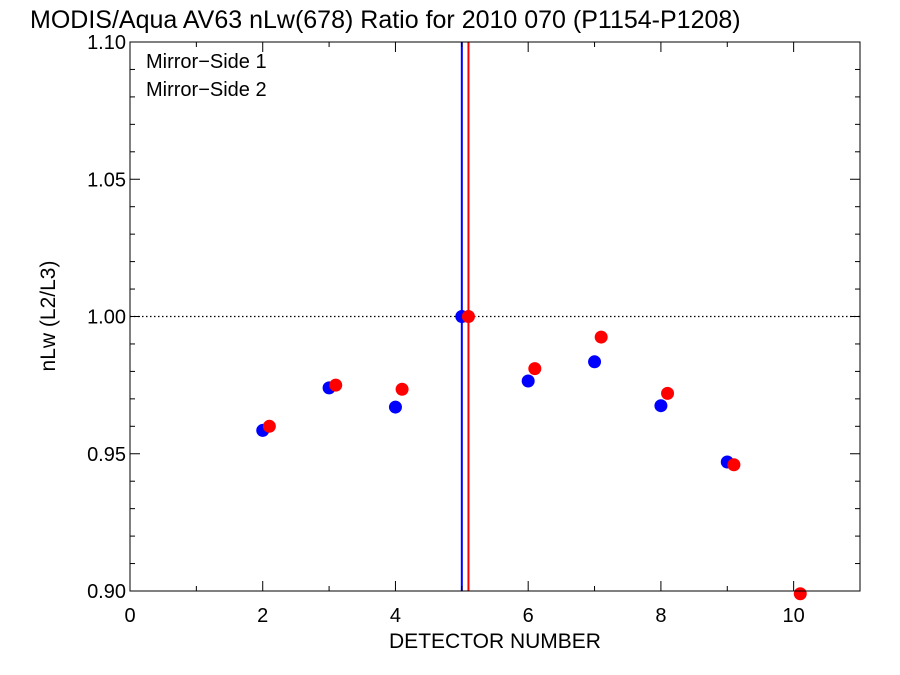 Image resolution: width=900 pixels, height=675 pixels. What do you see at coordinates (106, 592) in the screenshot?
I see `y-tick-label: 0.90` at bounding box center [106, 592].